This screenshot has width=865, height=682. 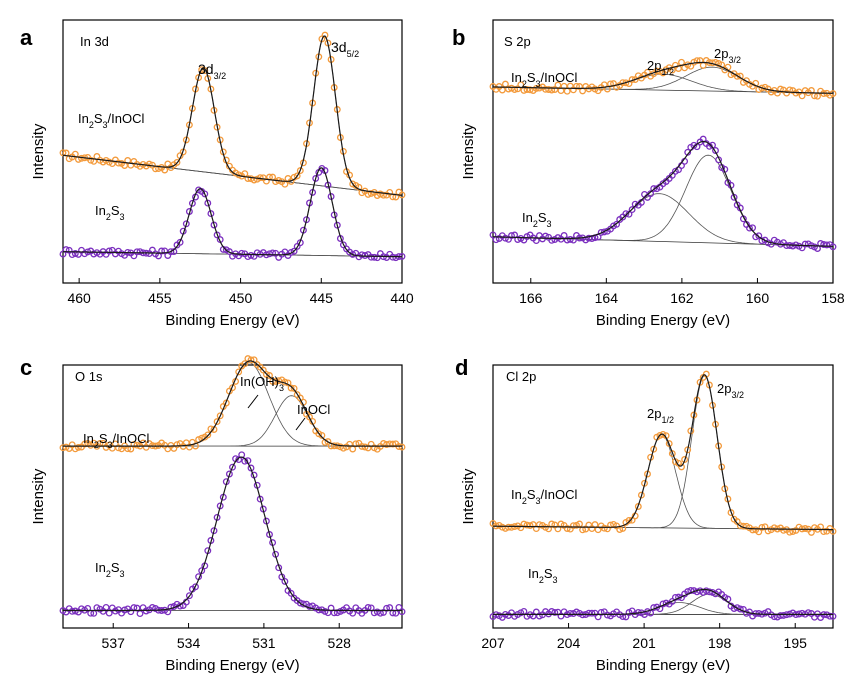 What do you see at coordinates (26, 37) in the screenshot?
I see `panel-letter: a` at bounding box center [26, 37].